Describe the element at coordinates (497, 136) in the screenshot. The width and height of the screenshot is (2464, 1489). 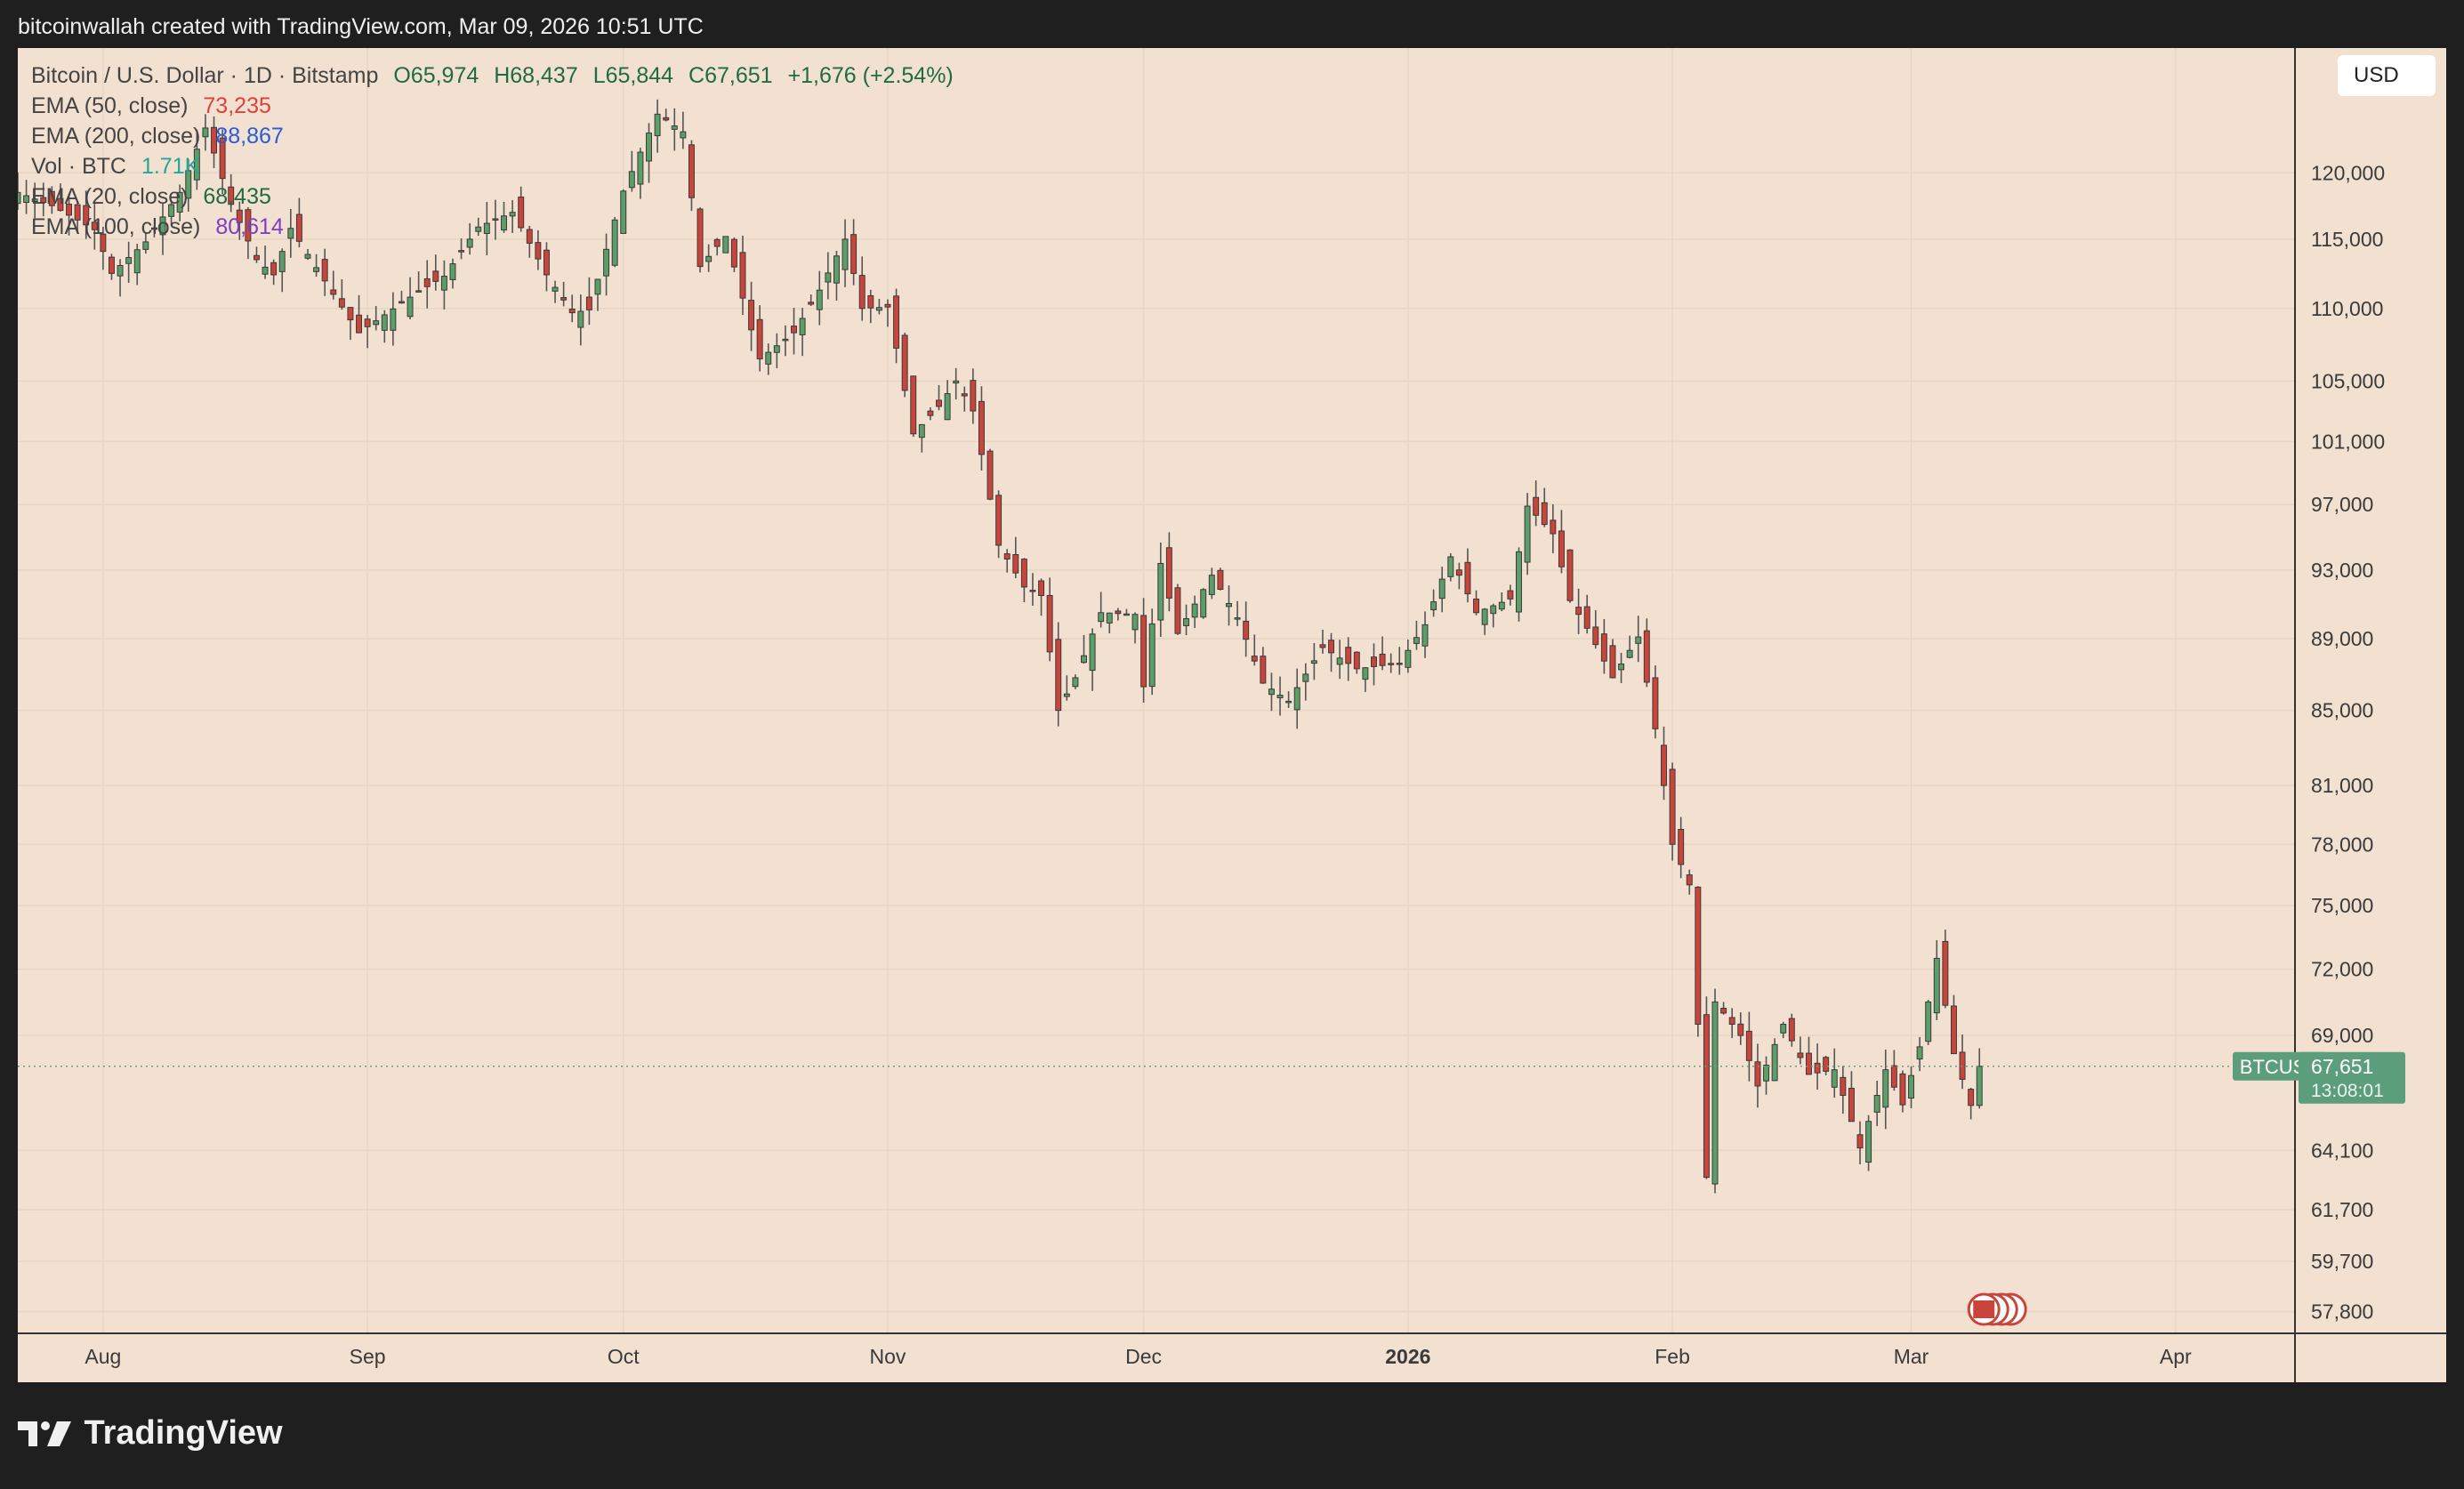
I see `indicator-row: EMA (200, close) 88,867` at that location.